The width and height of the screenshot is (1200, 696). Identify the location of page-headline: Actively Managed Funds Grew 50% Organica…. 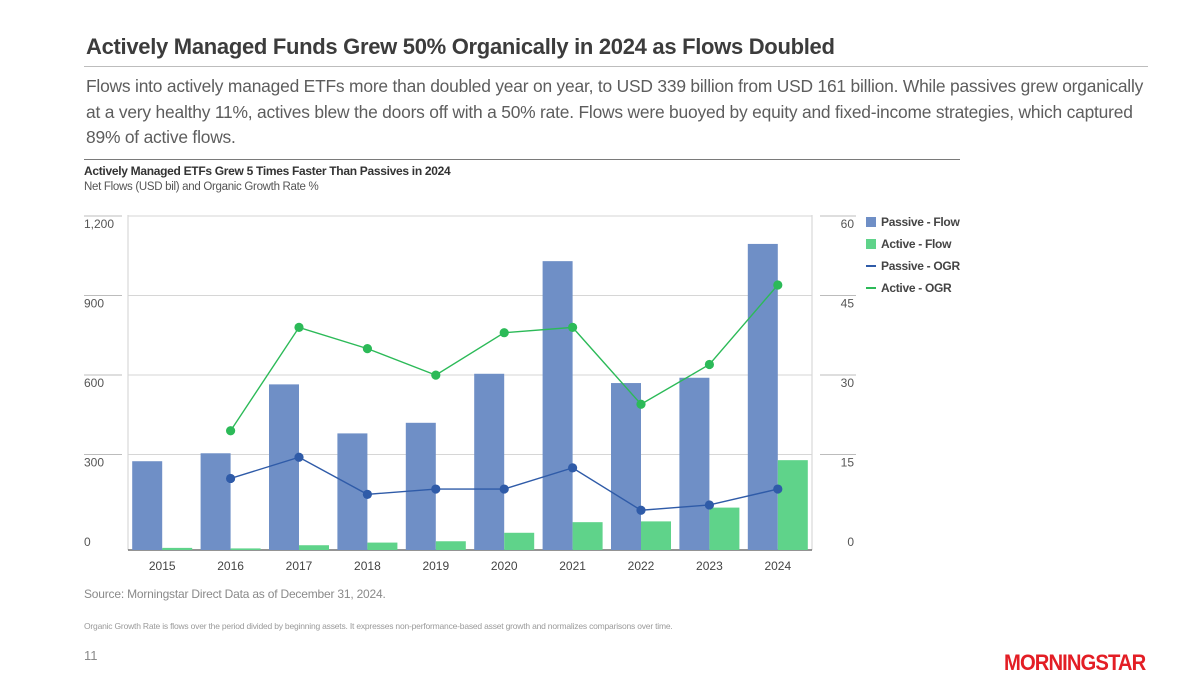
(460, 46).